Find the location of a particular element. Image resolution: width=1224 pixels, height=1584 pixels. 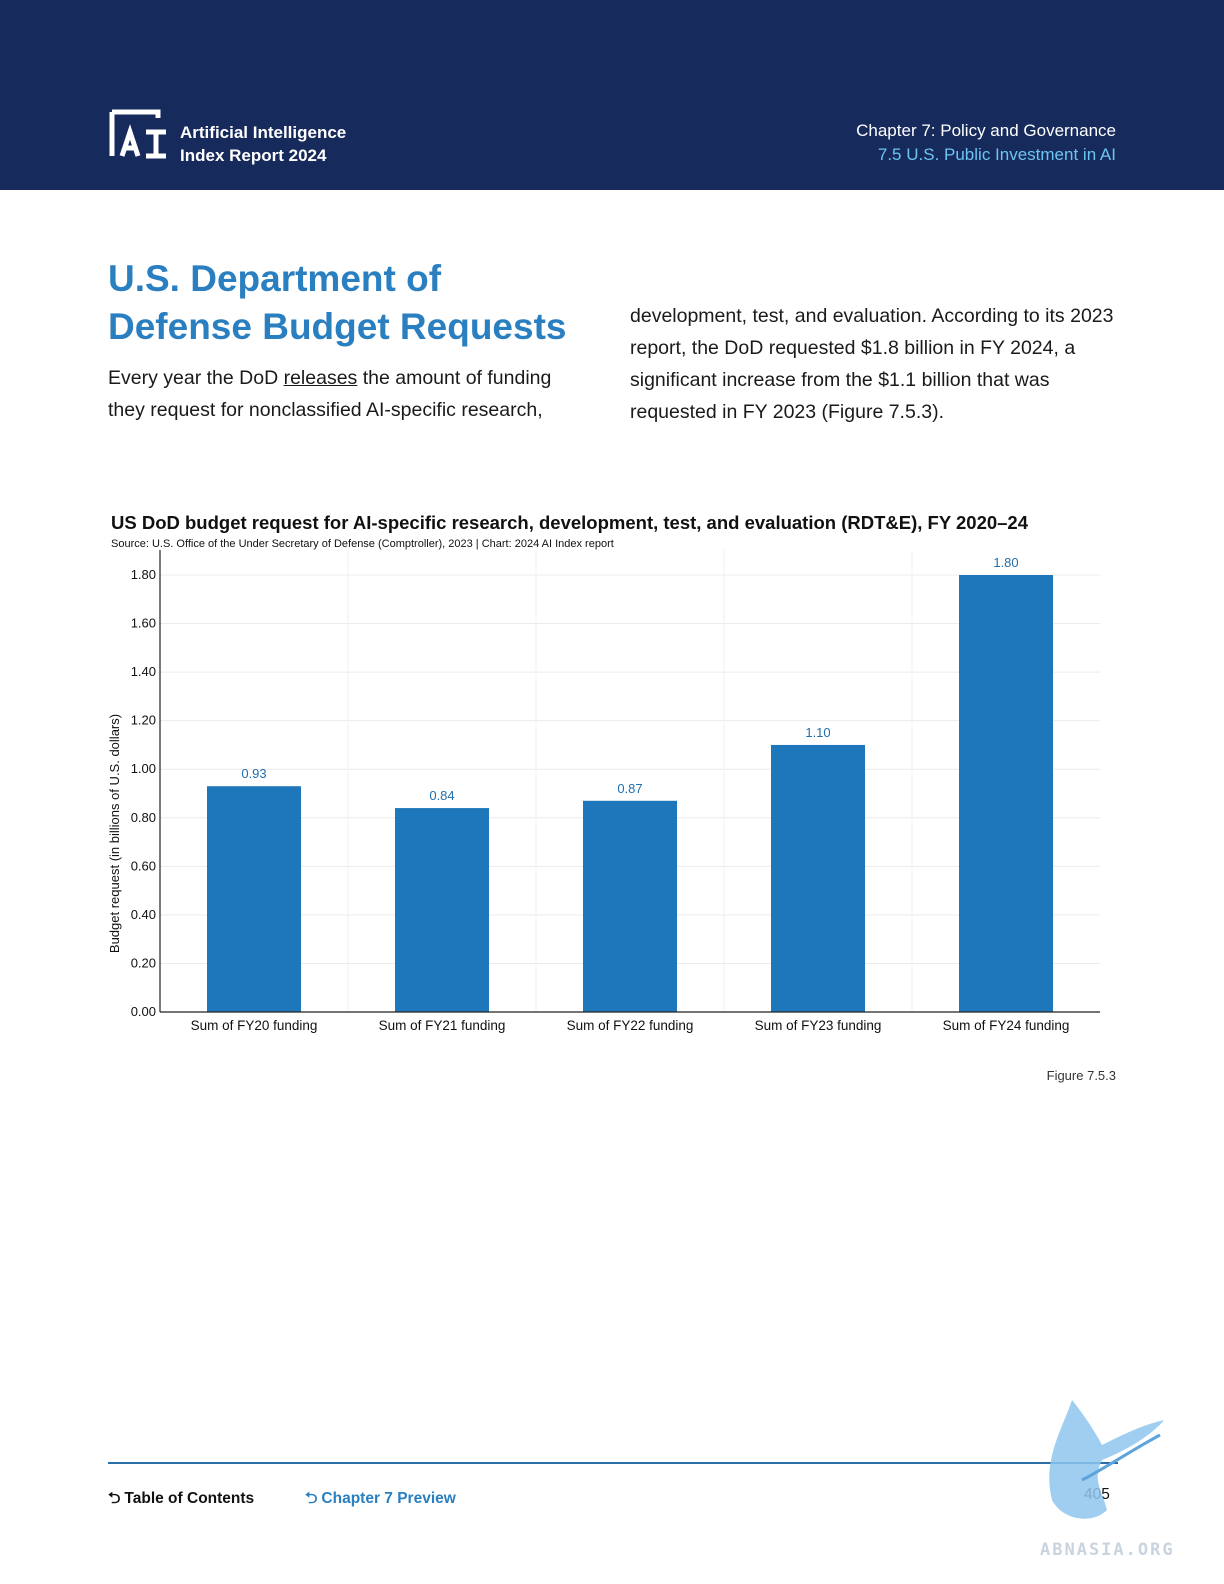

releases-link: releases is located at coordinates (320, 378).